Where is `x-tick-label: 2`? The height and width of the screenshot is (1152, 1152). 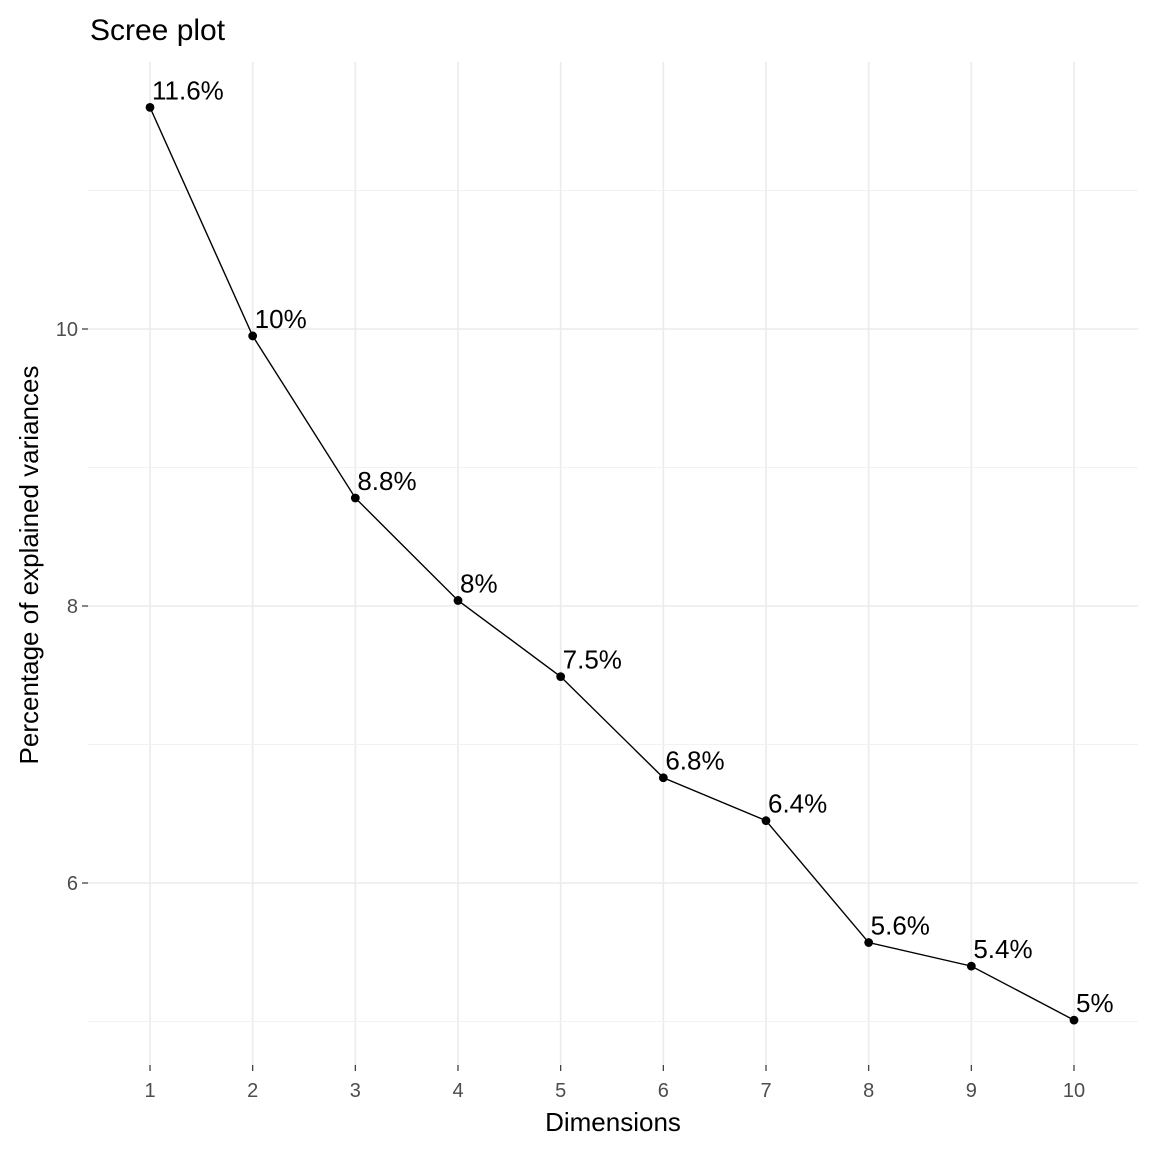 x-tick-label: 2 is located at coordinates (252, 1091).